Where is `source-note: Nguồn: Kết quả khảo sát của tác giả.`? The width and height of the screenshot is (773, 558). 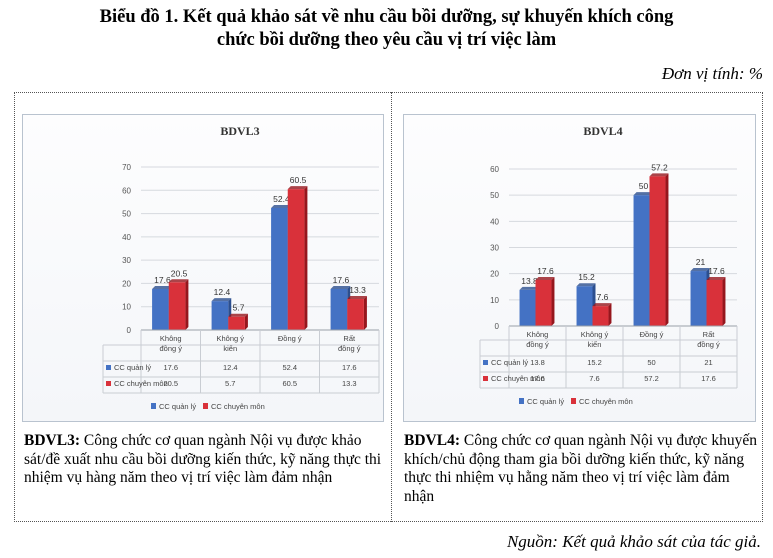
source-note: Nguồn: Kết quả khảo sát của tác giả. is located at coordinates (633, 541).